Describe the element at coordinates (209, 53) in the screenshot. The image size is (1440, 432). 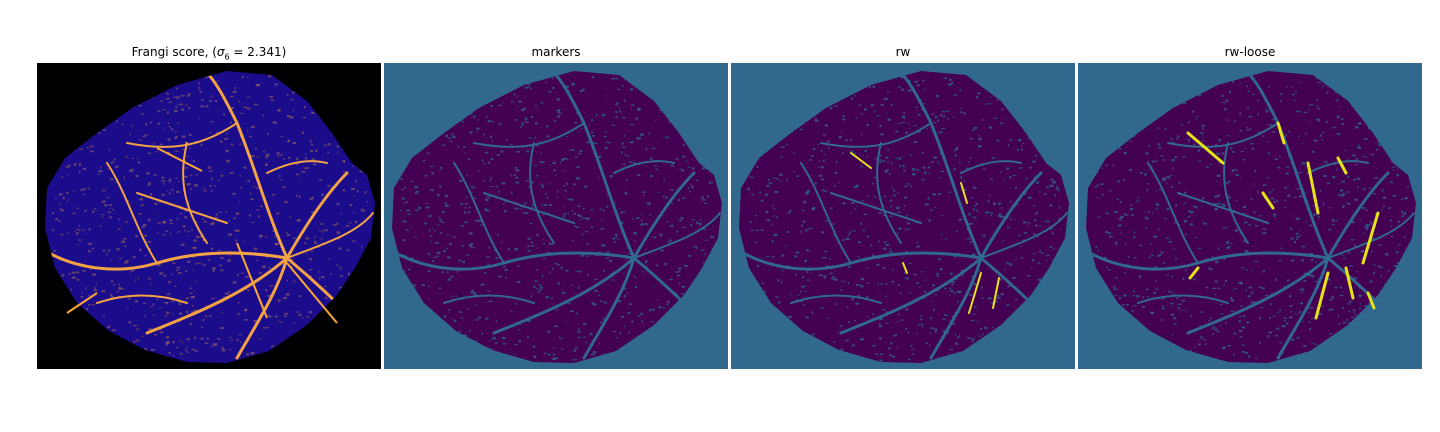
I see `frangi-panel-title: Frangi score, (σ6 = 2.341)` at that location.